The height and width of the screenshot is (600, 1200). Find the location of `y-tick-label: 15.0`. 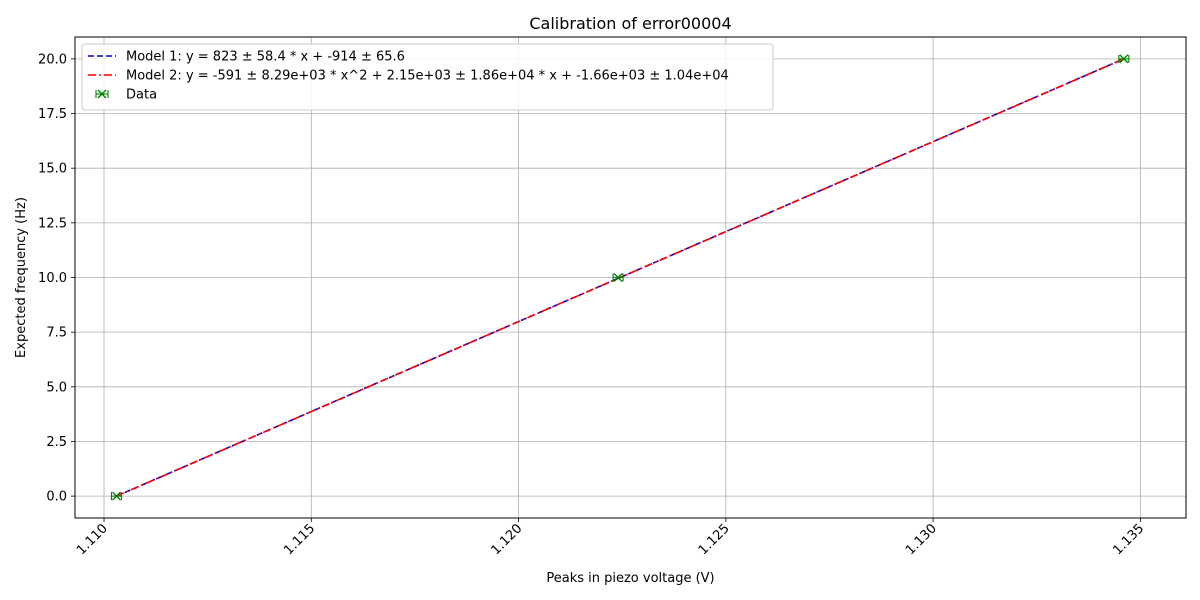

y-tick-label: 15.0 is located at coordinates (52, 169).